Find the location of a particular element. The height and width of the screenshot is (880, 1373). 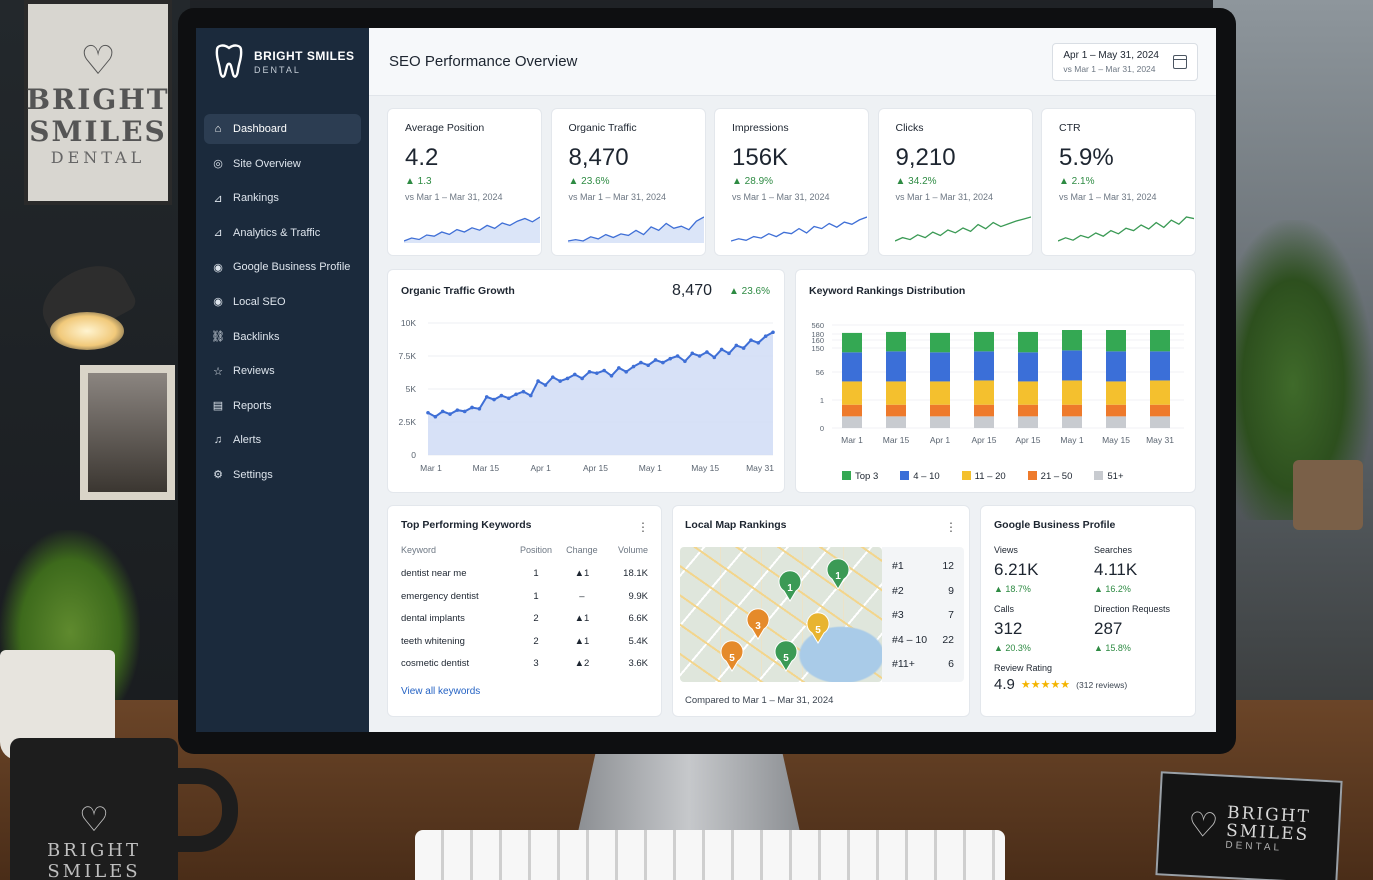

map-pin-label: 5 is located at coordinates (732, 658).